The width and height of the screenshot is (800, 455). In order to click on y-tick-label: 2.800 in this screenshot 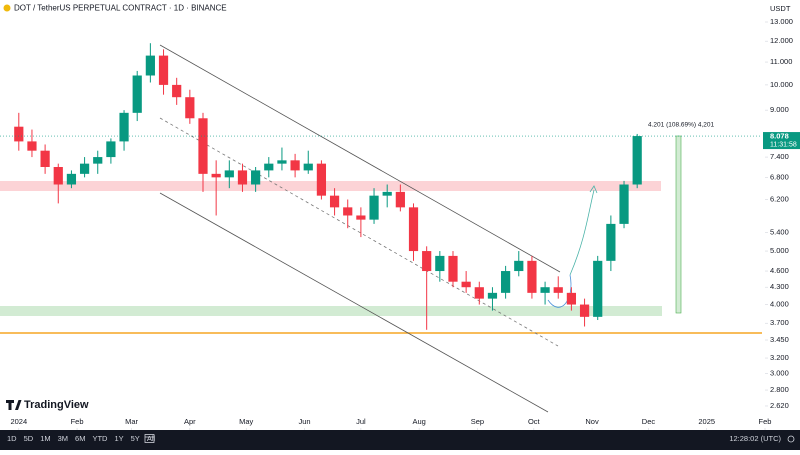, I will do `click(779, 389)`.